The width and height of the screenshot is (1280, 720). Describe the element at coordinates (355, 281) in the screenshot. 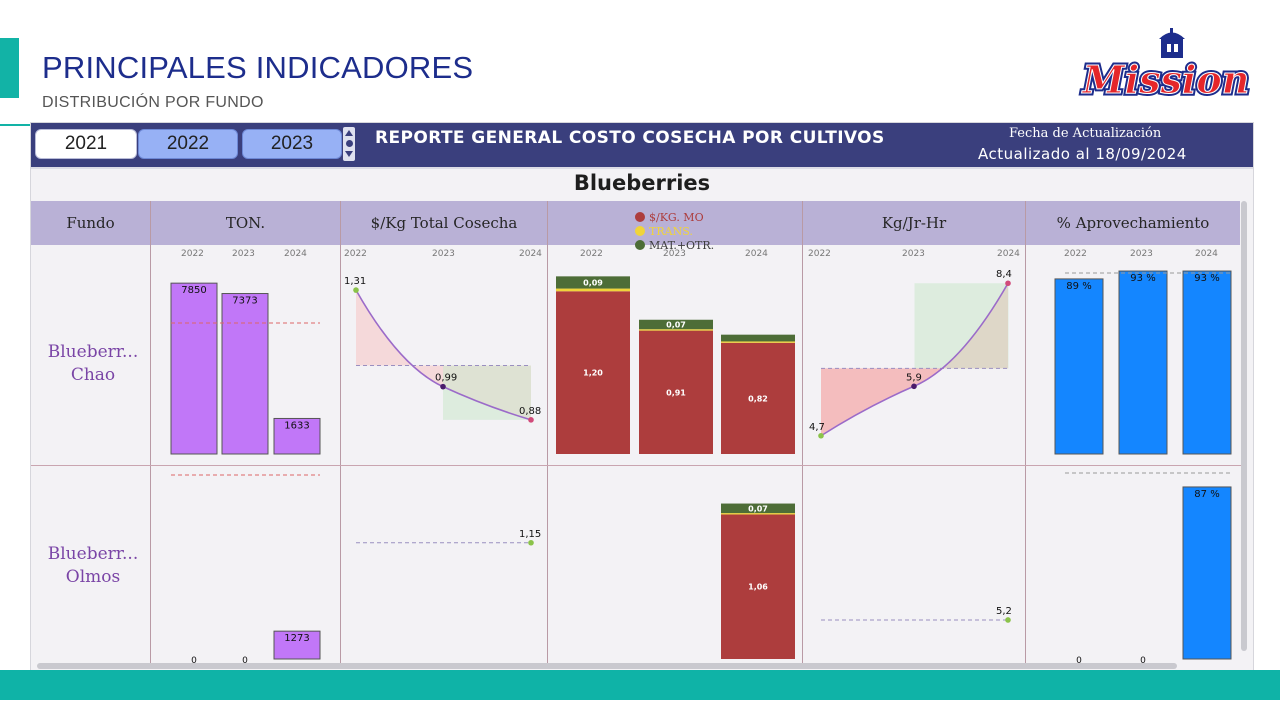

I see `line-point-label: 1,31` at that location.